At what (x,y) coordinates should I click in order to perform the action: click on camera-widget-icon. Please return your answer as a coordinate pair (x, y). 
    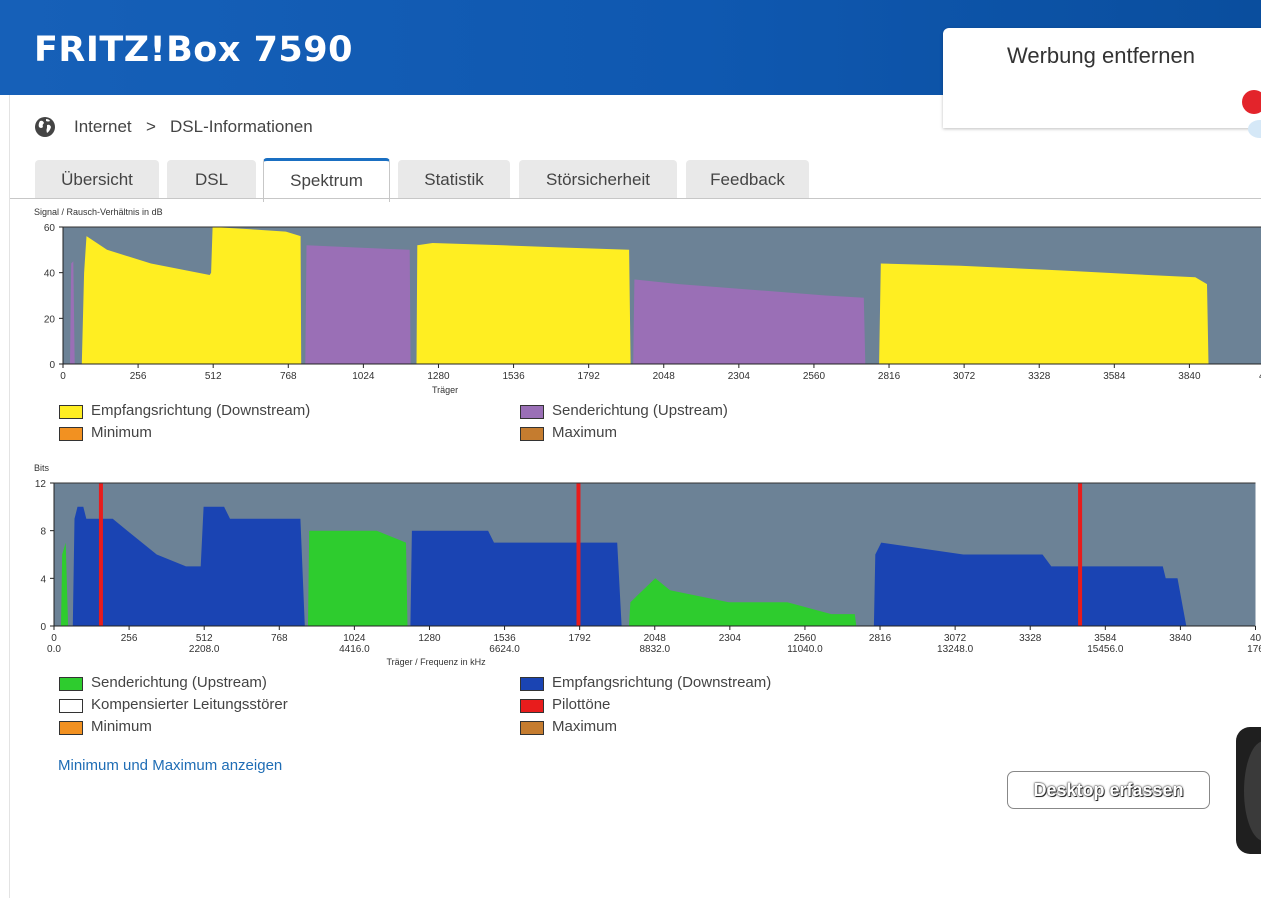
    Looking at the image, I should click on (1248, 790).